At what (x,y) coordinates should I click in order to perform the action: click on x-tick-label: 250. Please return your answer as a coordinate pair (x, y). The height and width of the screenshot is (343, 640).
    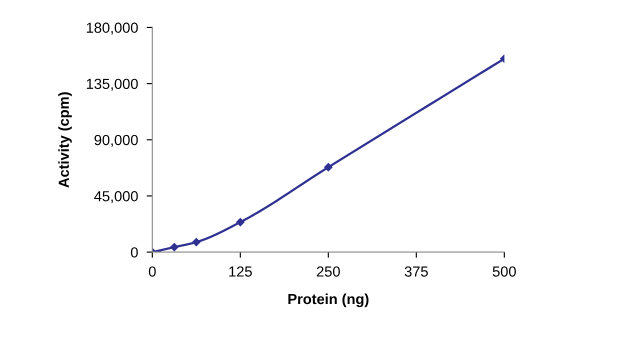
    Looking at the image, I should click on (328, 271).